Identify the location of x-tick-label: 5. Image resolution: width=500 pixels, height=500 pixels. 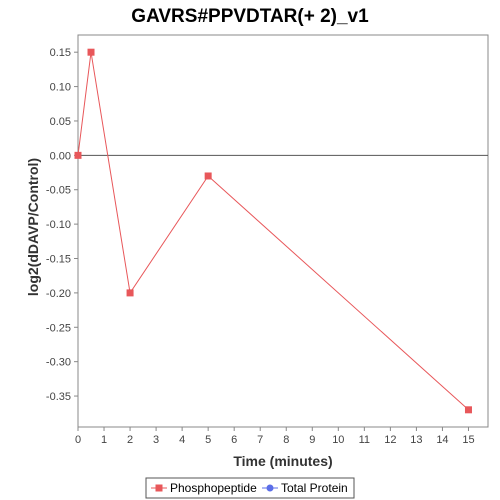
(208, 440).